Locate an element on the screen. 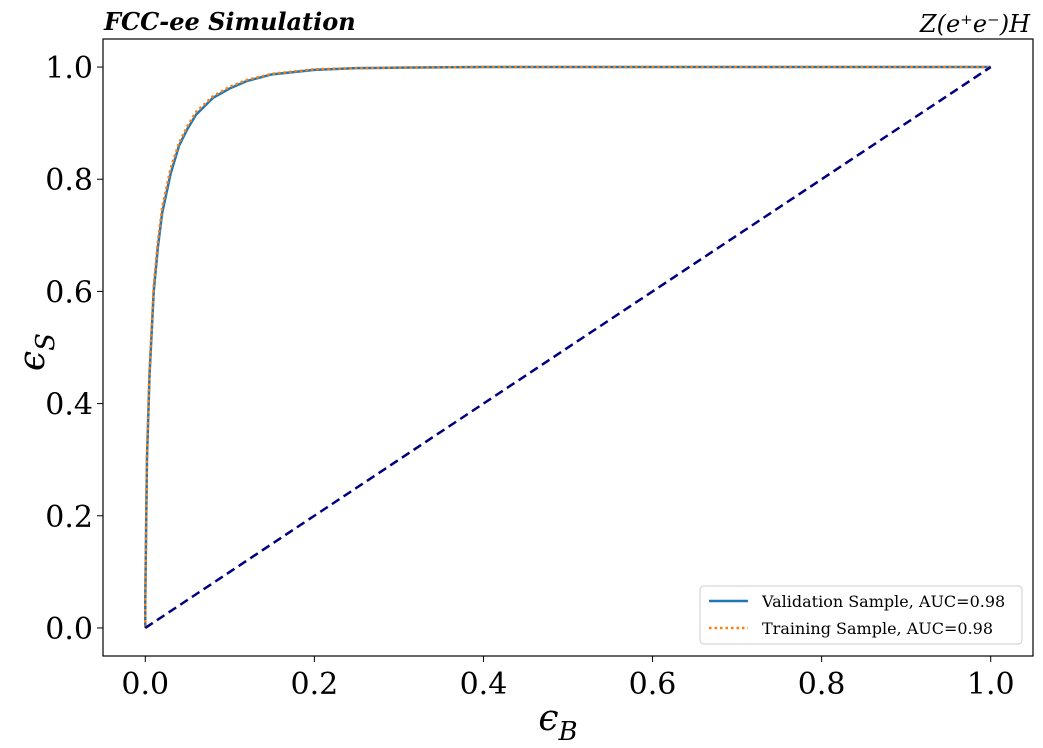 This screenshot has width=1043, height=748. x-tick-label: 0.4 is located at coordinates (484, 684).